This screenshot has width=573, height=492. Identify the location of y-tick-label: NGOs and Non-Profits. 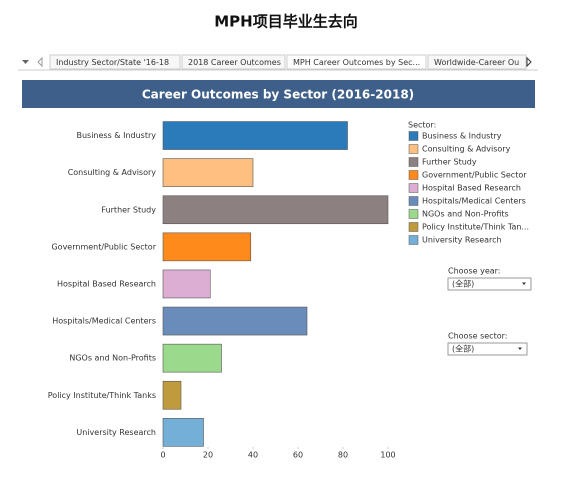
(112, 358).